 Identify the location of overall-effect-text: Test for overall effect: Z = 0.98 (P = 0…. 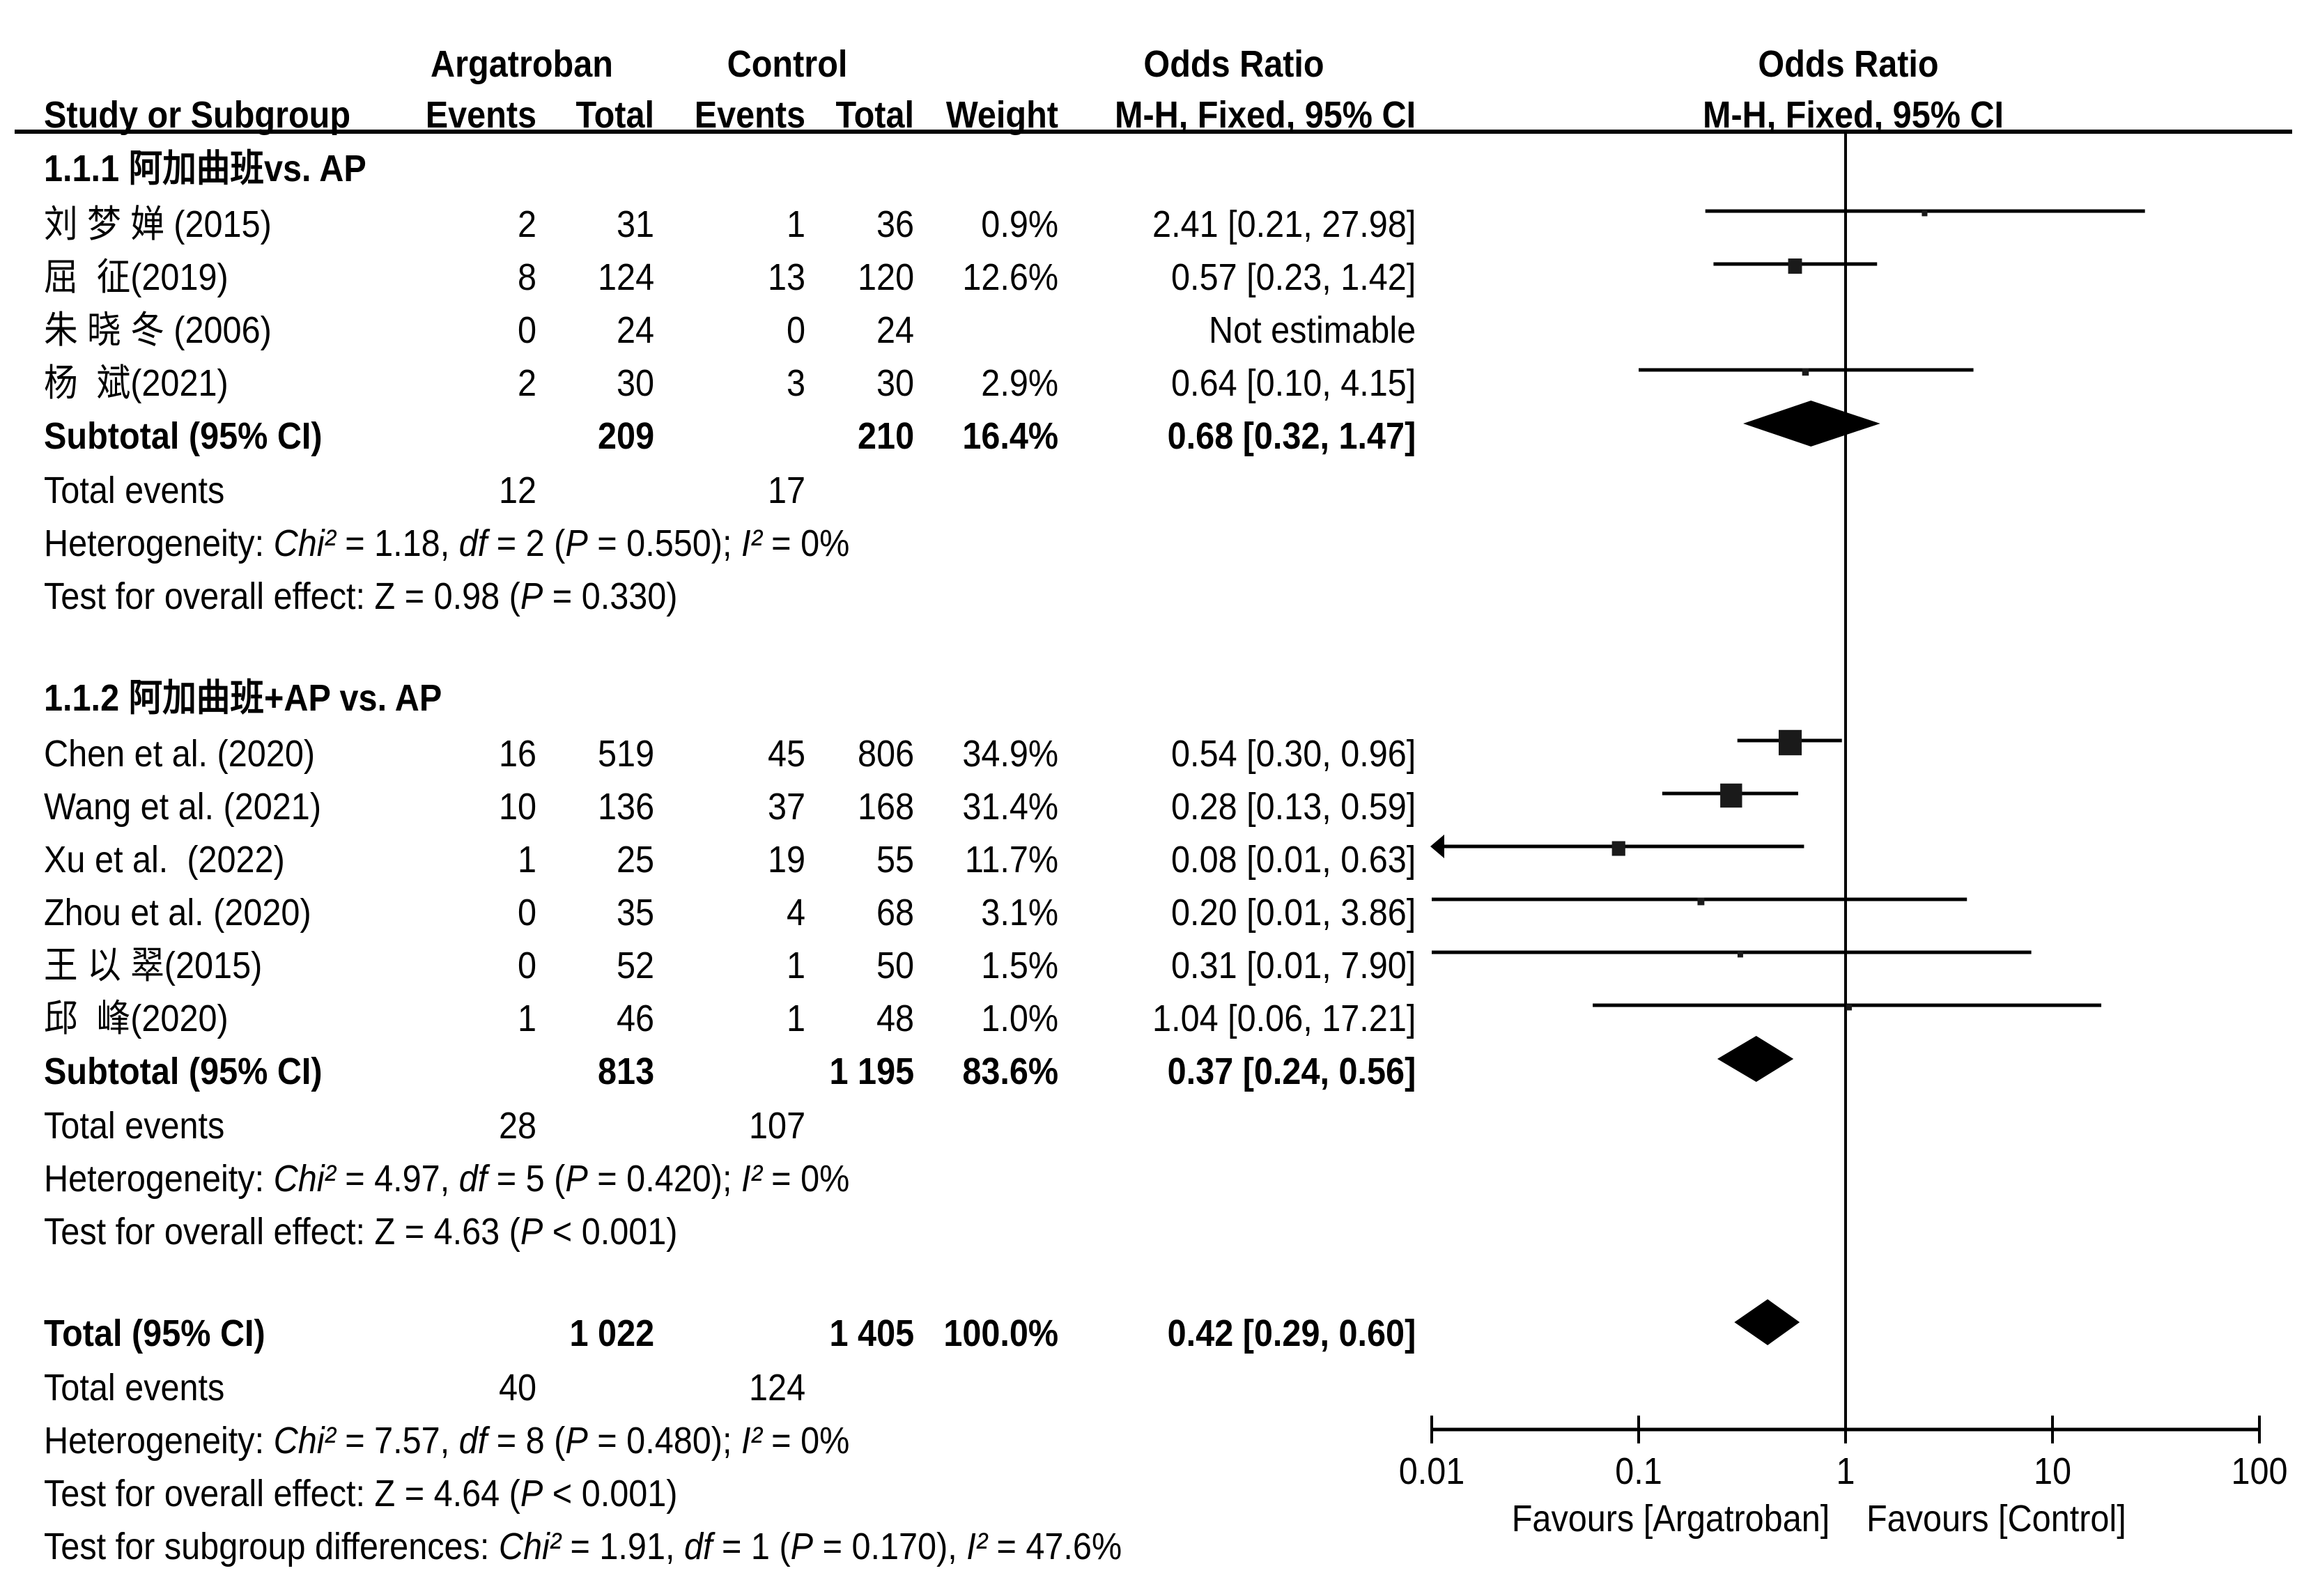
(360, 596).